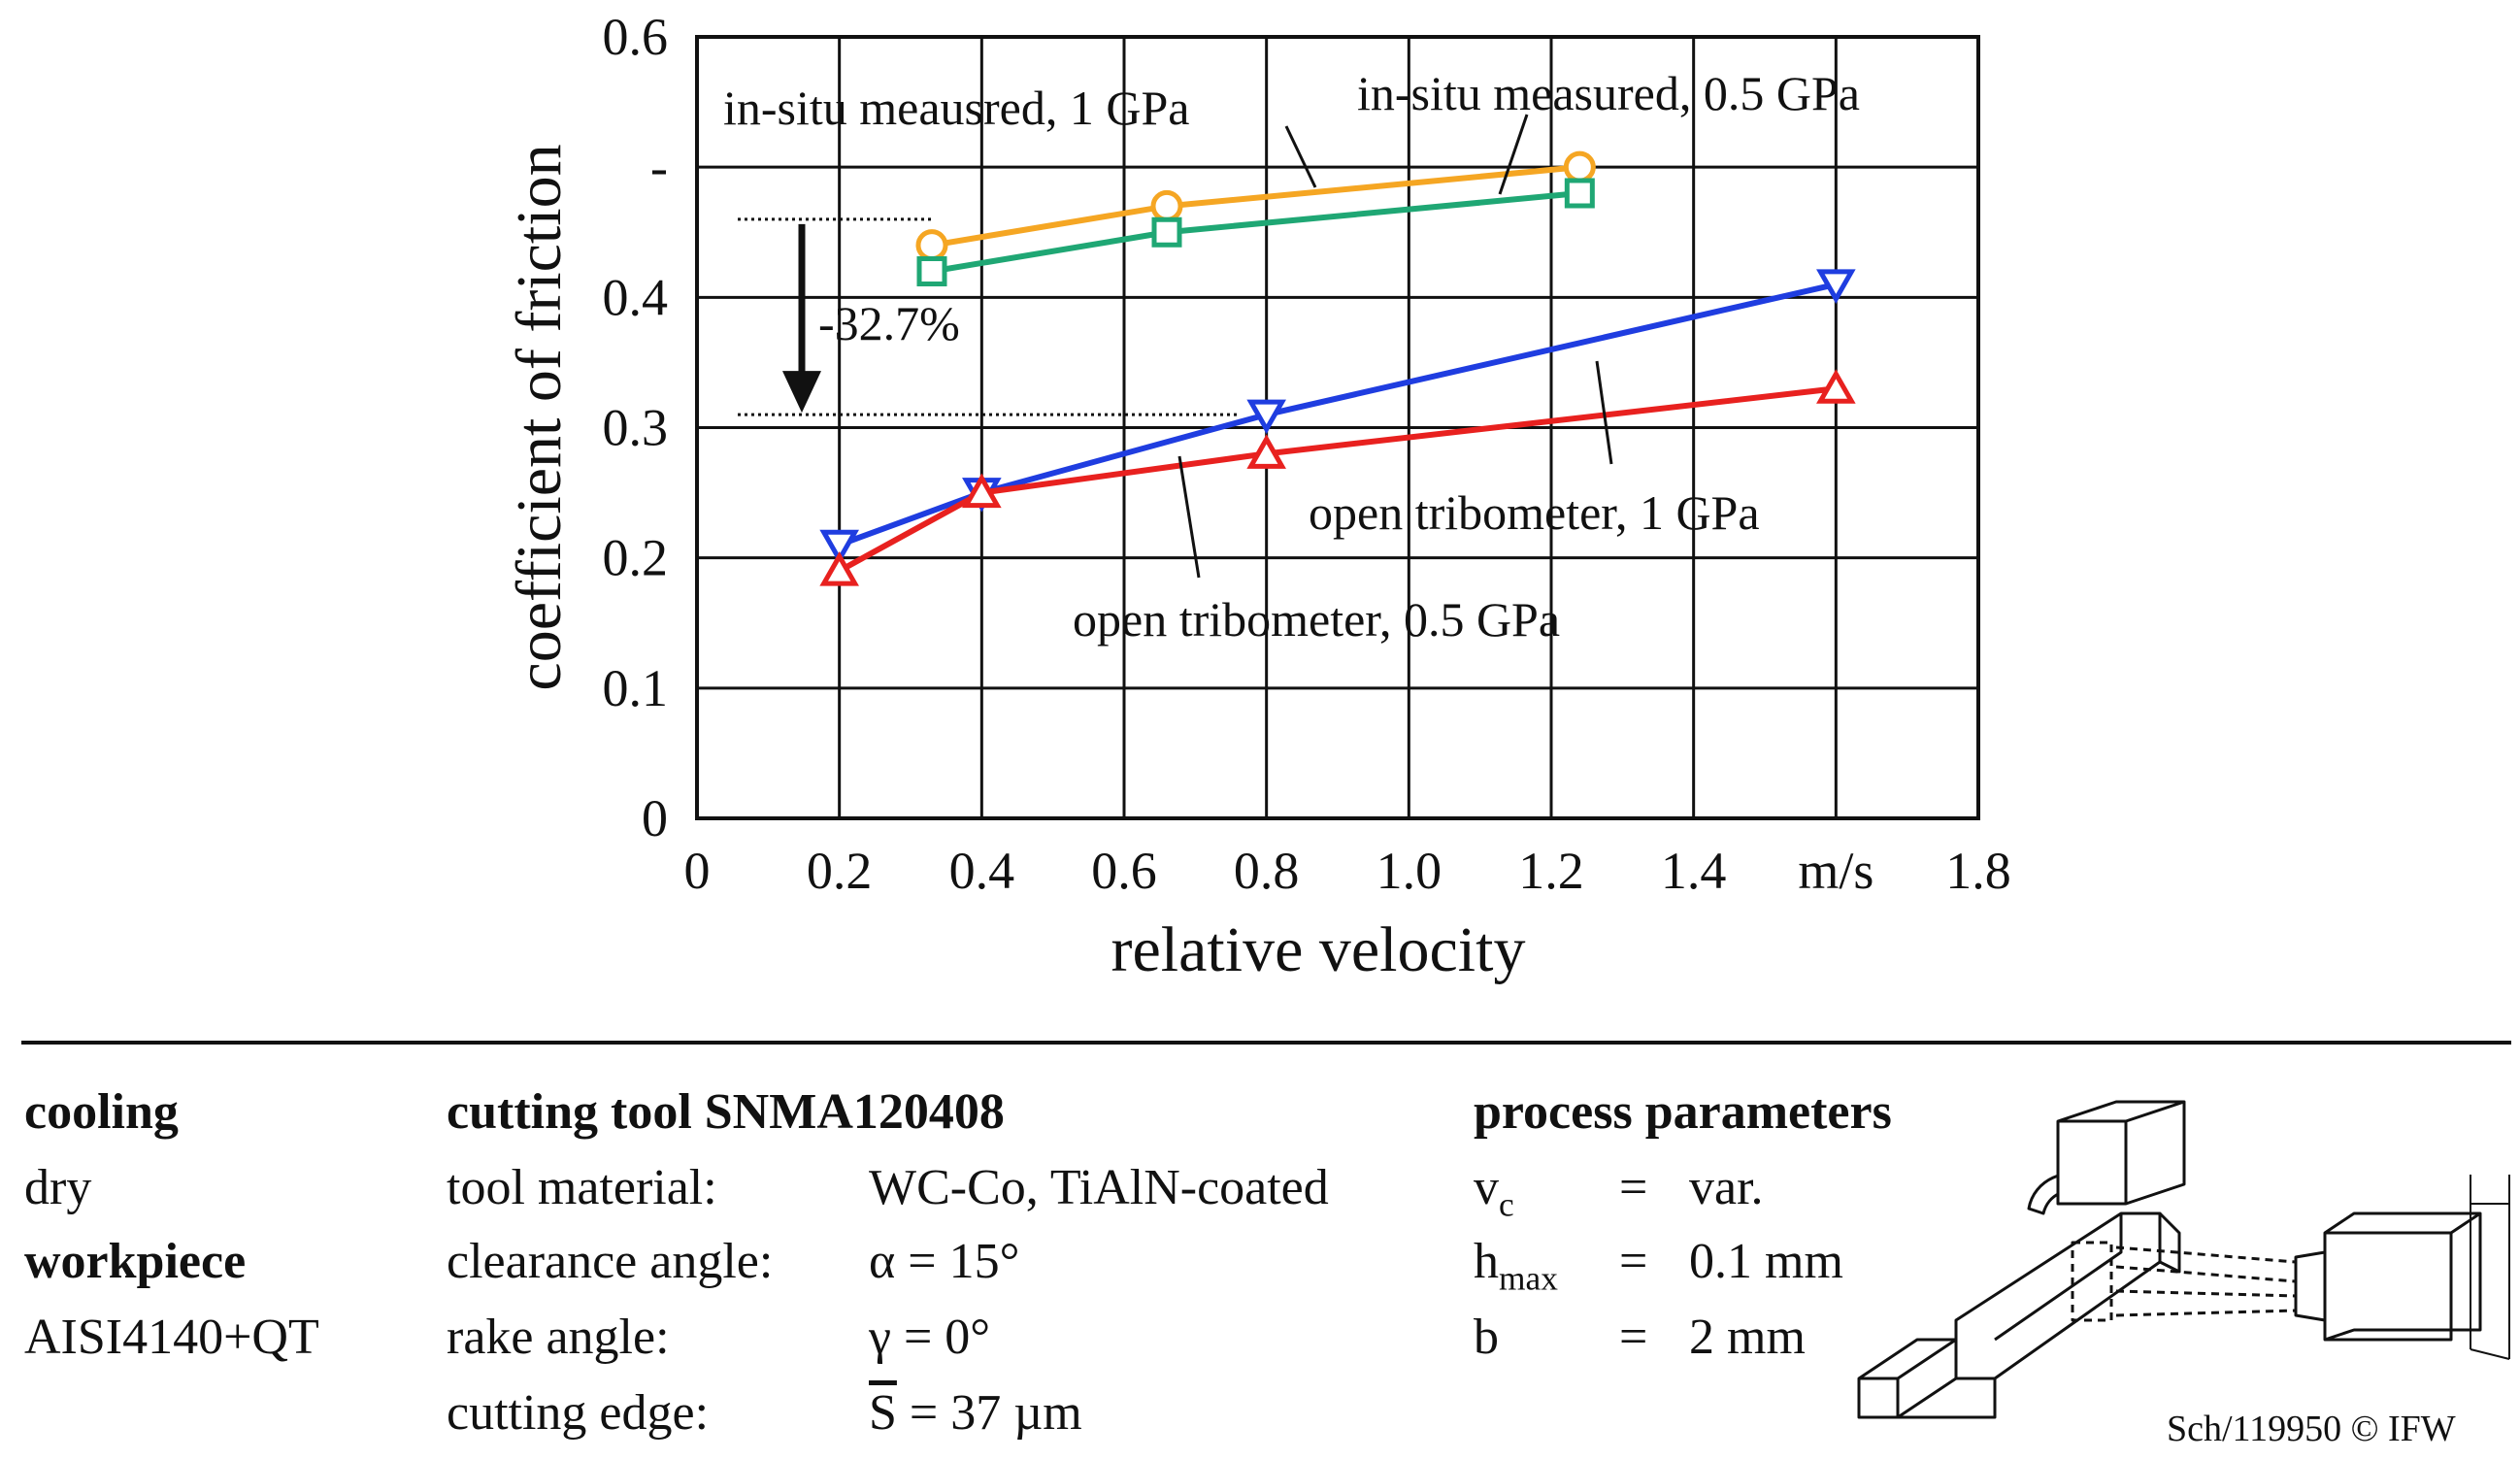 Image resolution: width=2520 pixels, height=1460 pixels. What do you see at coordinates (659, 167) in the screenshot?
I see `y-tick-label: -` at bounding box center [659, 167].